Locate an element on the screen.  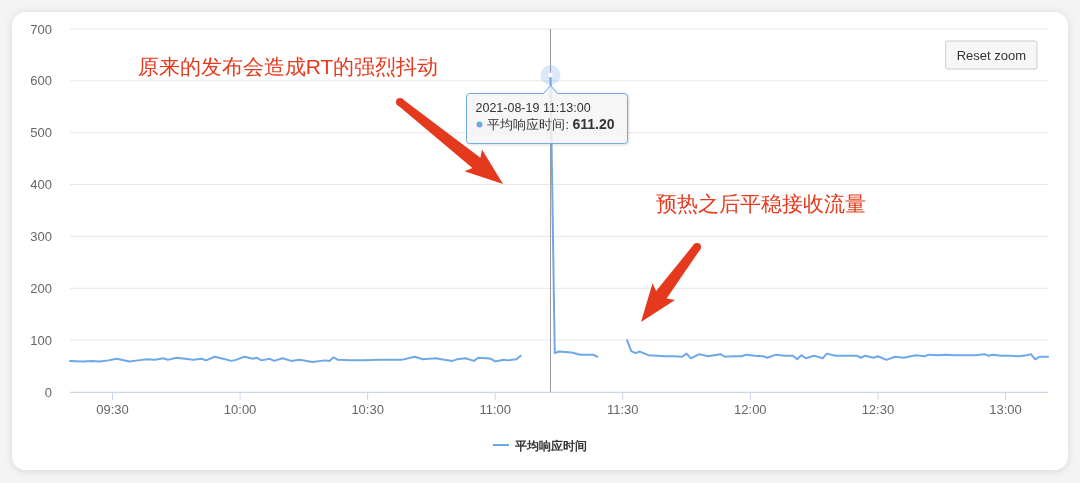
annotation: 预热之后平稳接收流量 is located at coordinates (761, 203).